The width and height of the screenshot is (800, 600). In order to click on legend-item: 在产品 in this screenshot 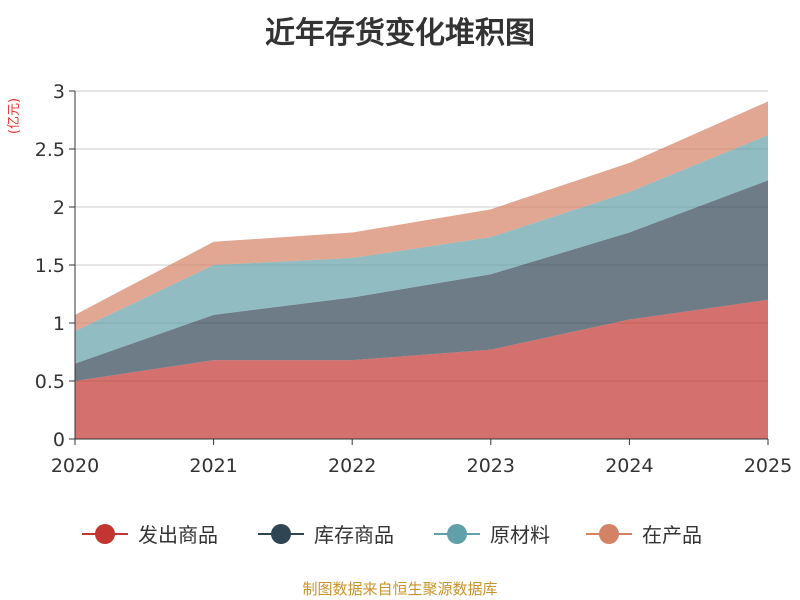, I will do `click(644, 535)`.